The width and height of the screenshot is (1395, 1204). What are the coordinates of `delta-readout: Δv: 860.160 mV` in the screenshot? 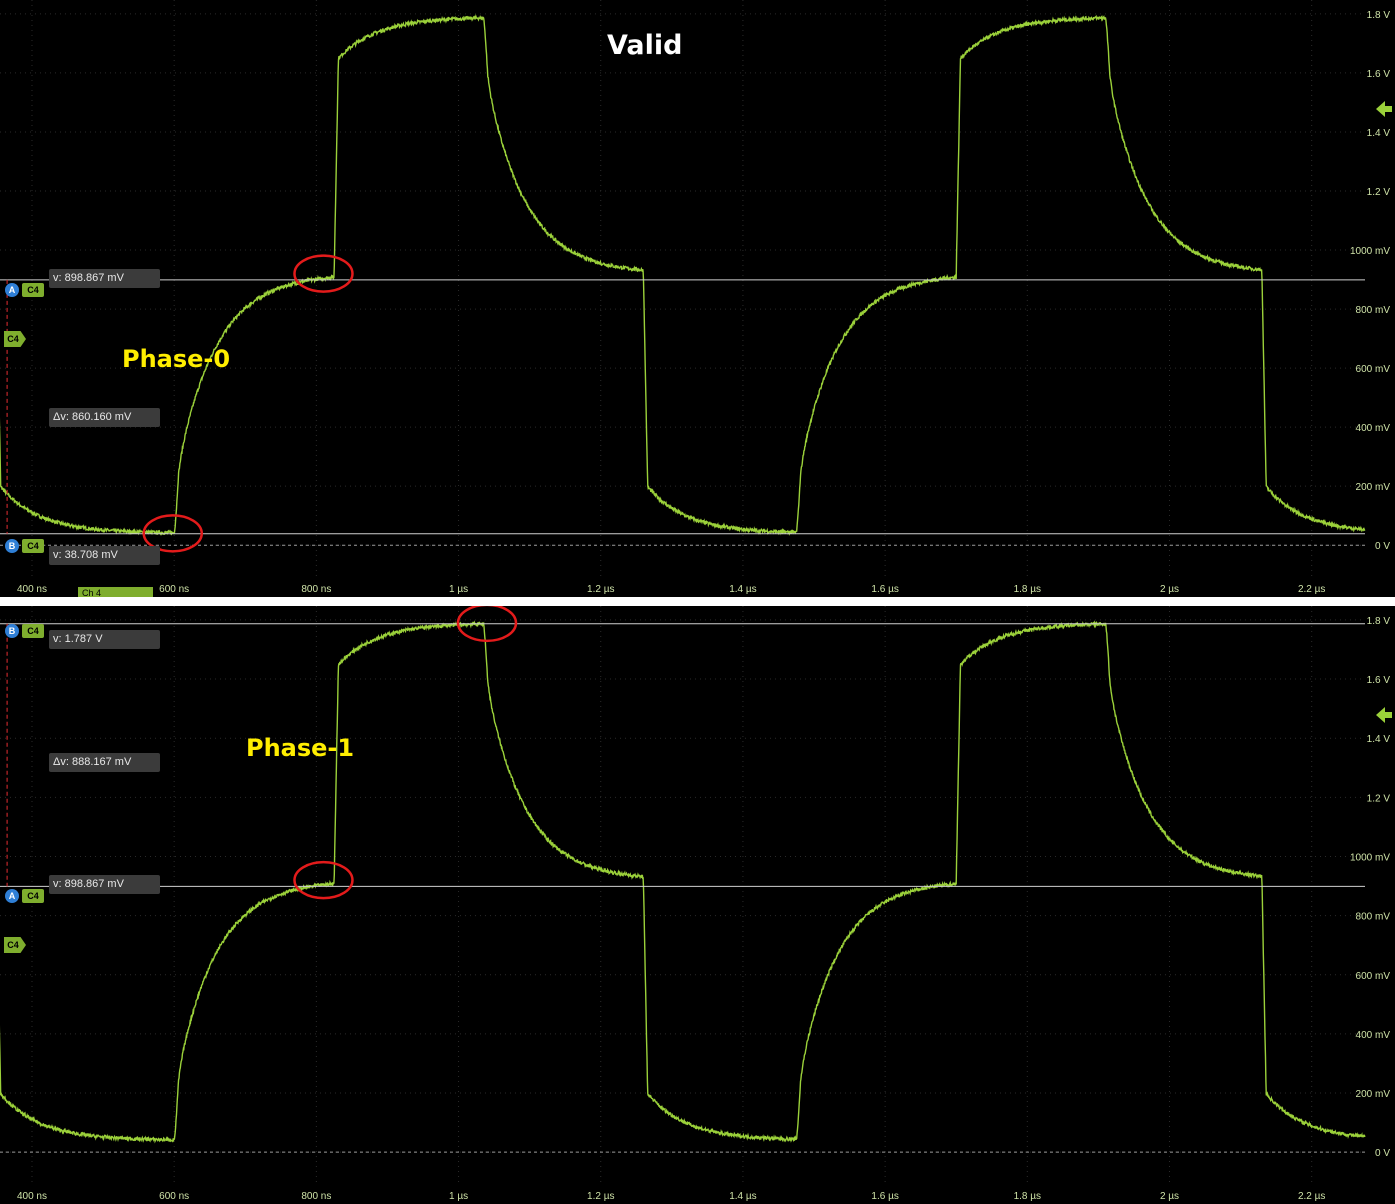 It's located at (104, 417).